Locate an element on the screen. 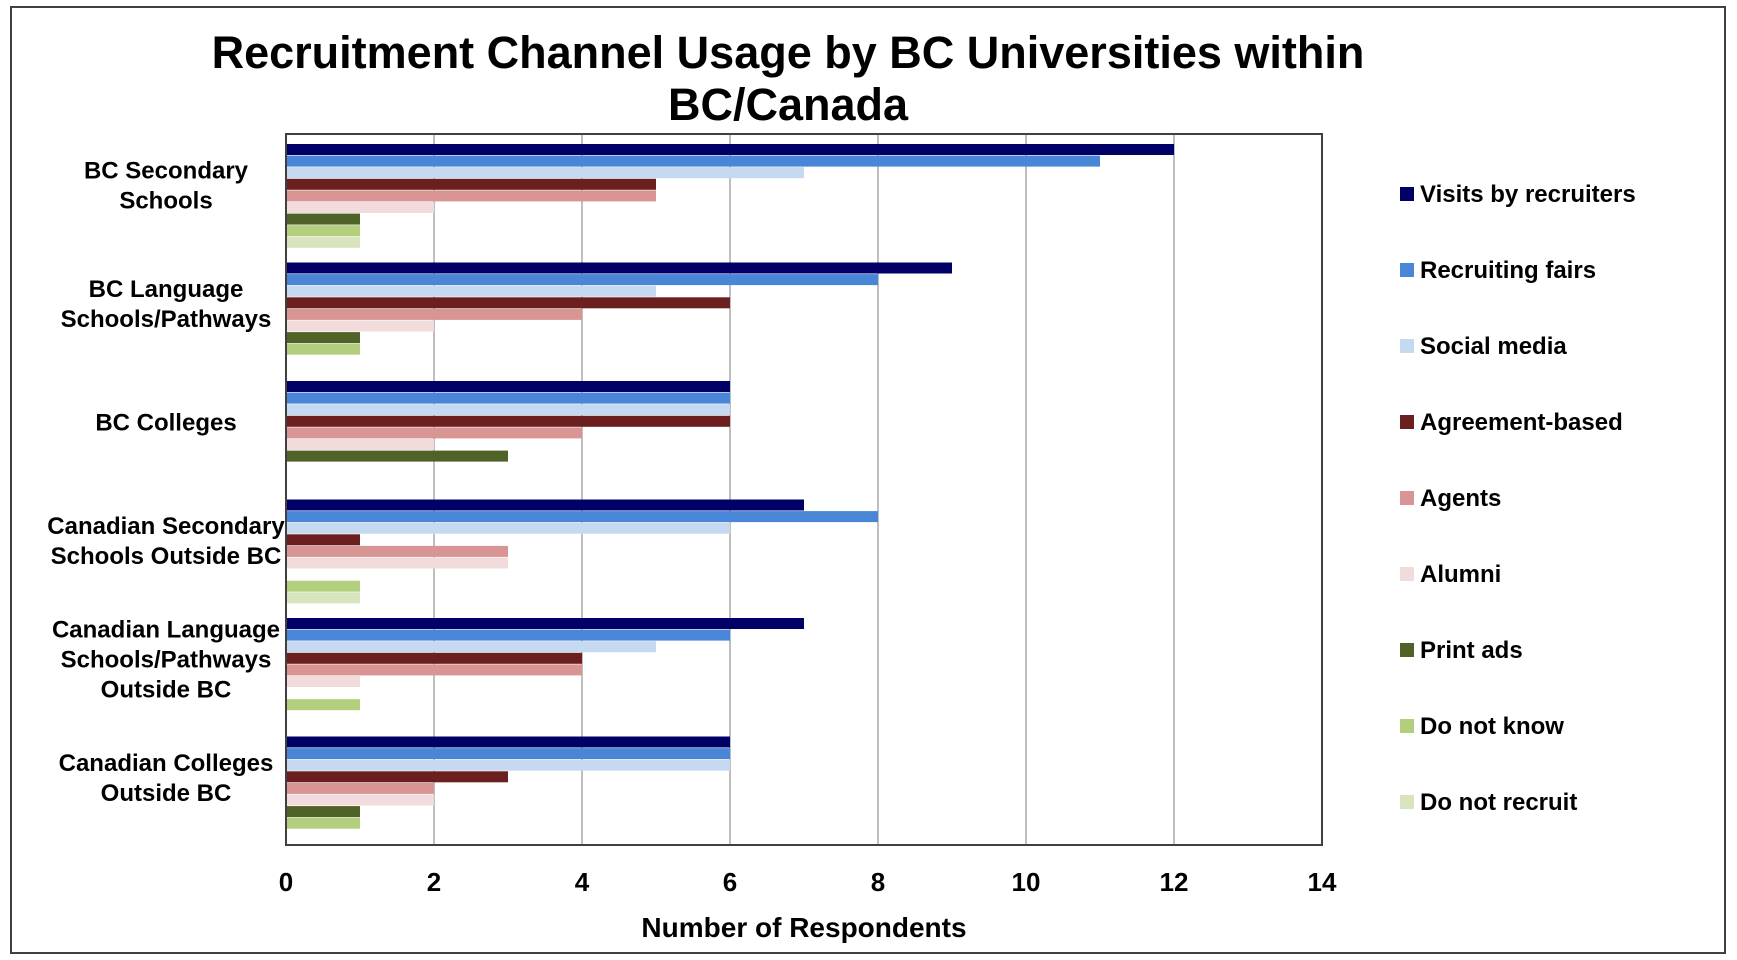 This screenshot has height=960, width=1737. legend-label: Do not recruit is located at coordinates (1498, 802).